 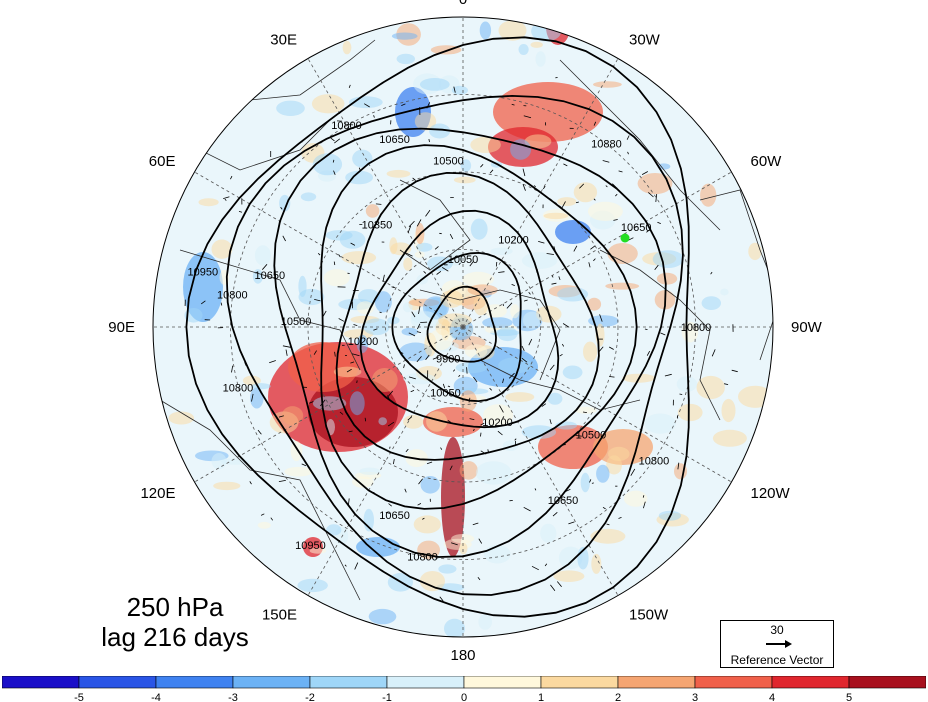 I want to click on contour-label: 10650, so click(x=270, y=276).